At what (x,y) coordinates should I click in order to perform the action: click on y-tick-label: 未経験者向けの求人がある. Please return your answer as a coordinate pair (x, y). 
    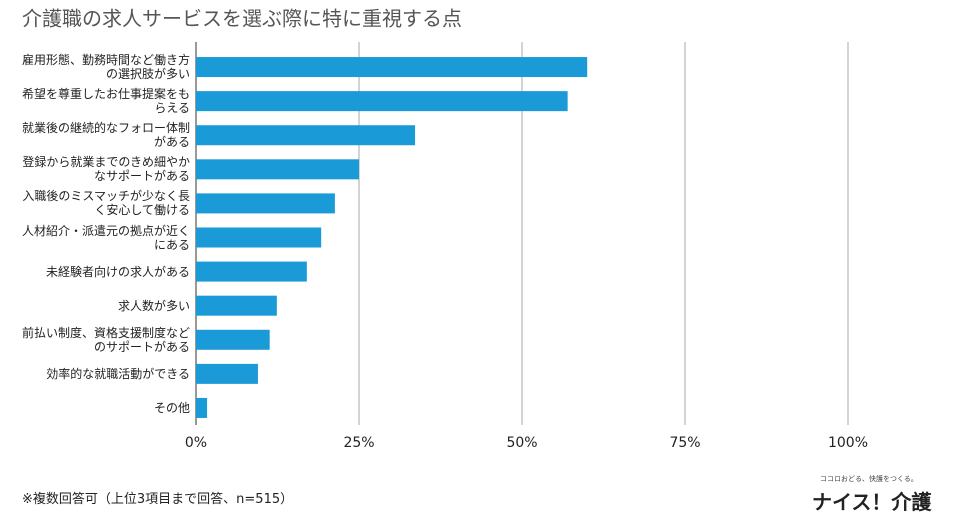
    Looking at the image, I should click on (117, 271).